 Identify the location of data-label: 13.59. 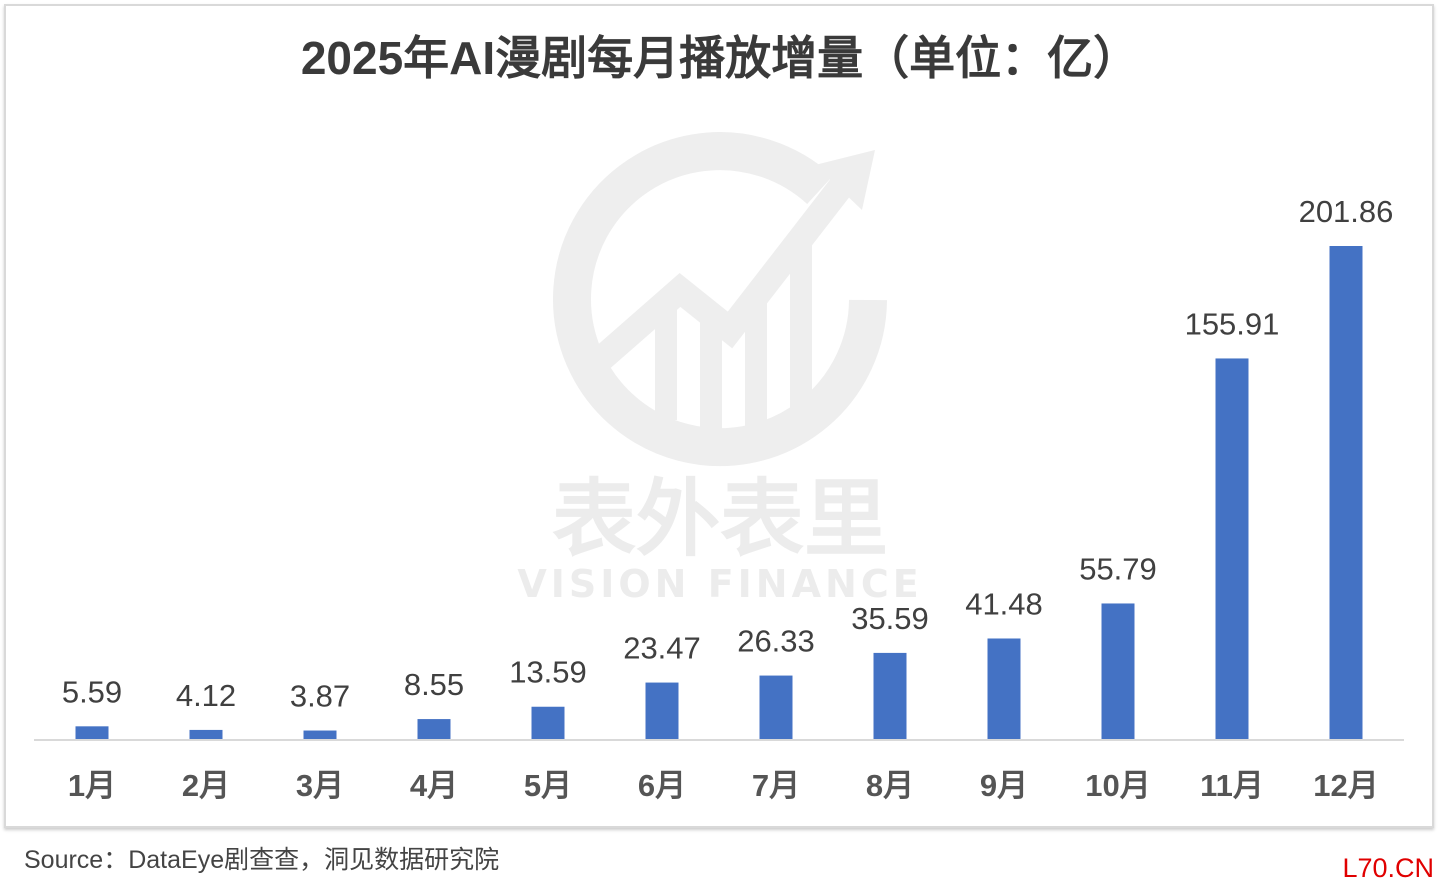
(548, 672).